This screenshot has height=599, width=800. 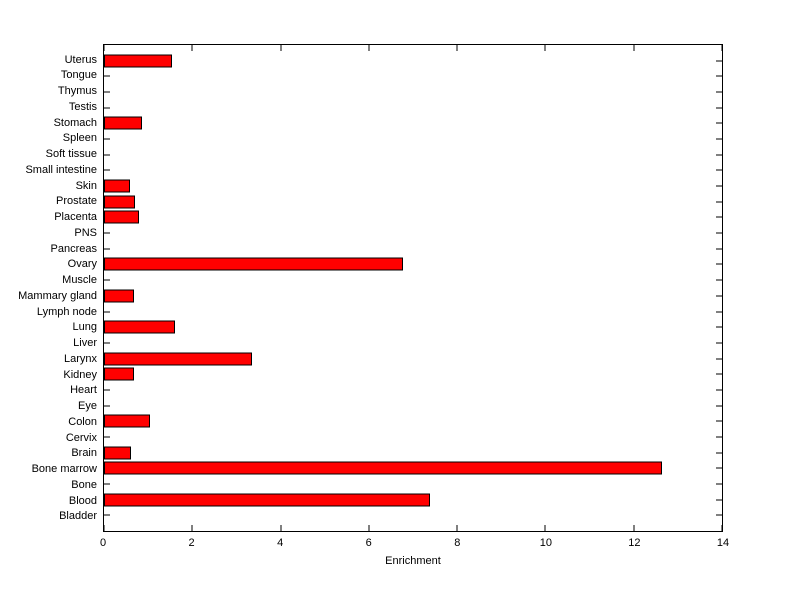 What do you see at coordinates (82, 500) in the screenshot?
I see `y-tick-label: Blood` at bounding box center [82, 500].